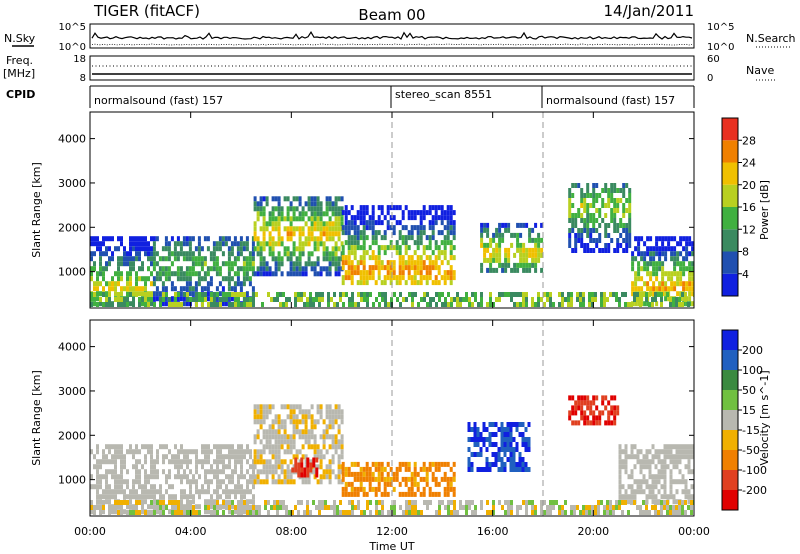 This screenshot has height=554, width=800. What do you see at coordinates (19, 73) in the screenshot?
I see `freq-unit: [MHz]` at bounding box center [19, 73].